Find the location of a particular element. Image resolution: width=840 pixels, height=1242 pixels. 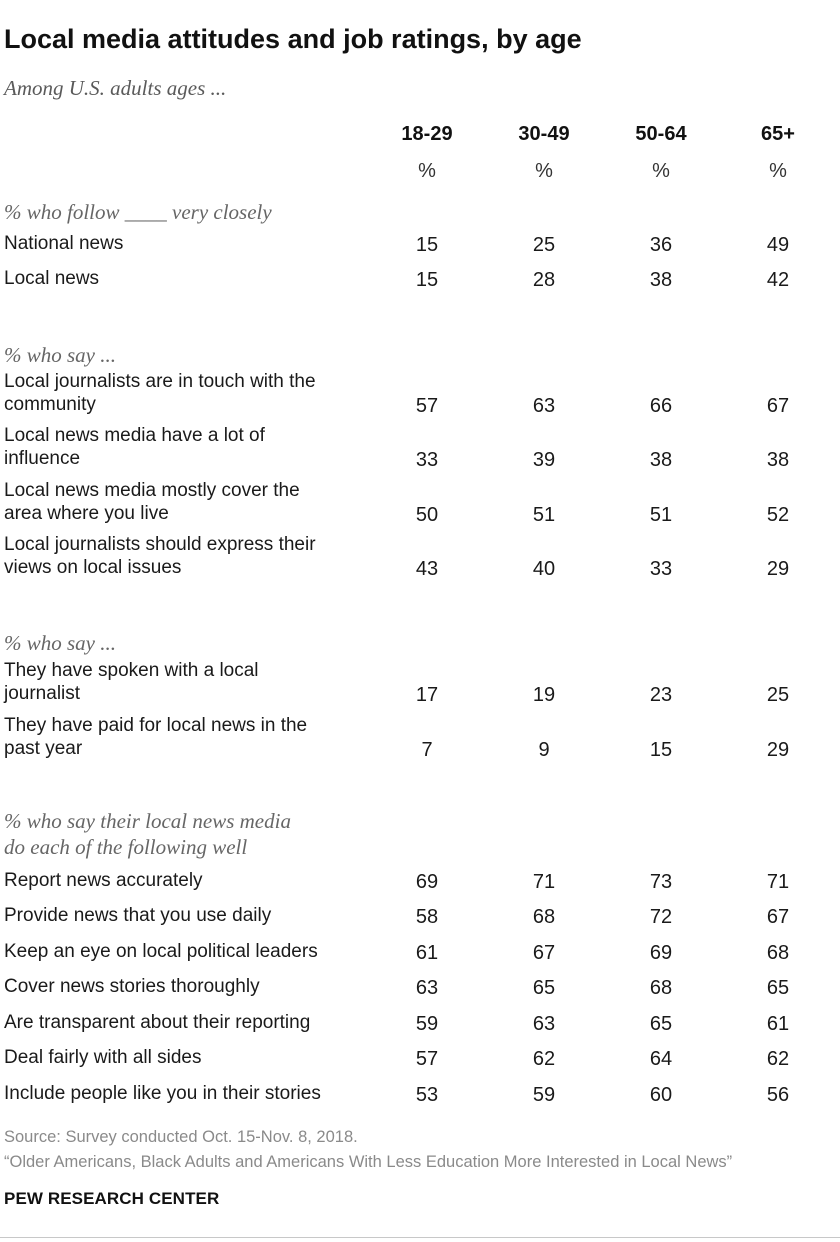

data-value: 28 is located at coordinates (544, 280).